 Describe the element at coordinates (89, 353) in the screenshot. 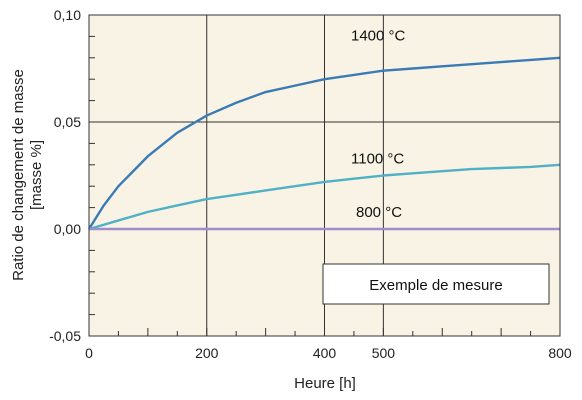

I see `x-tick-label: 0` at that location.